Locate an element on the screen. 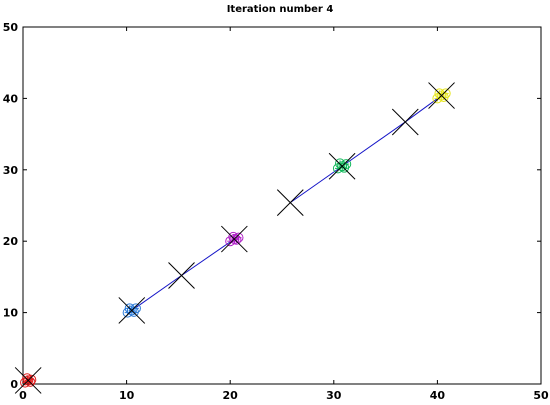 This screenshot has height=405, width=550. x-tick-label-0: 0 is located at coordinates (23, 395).